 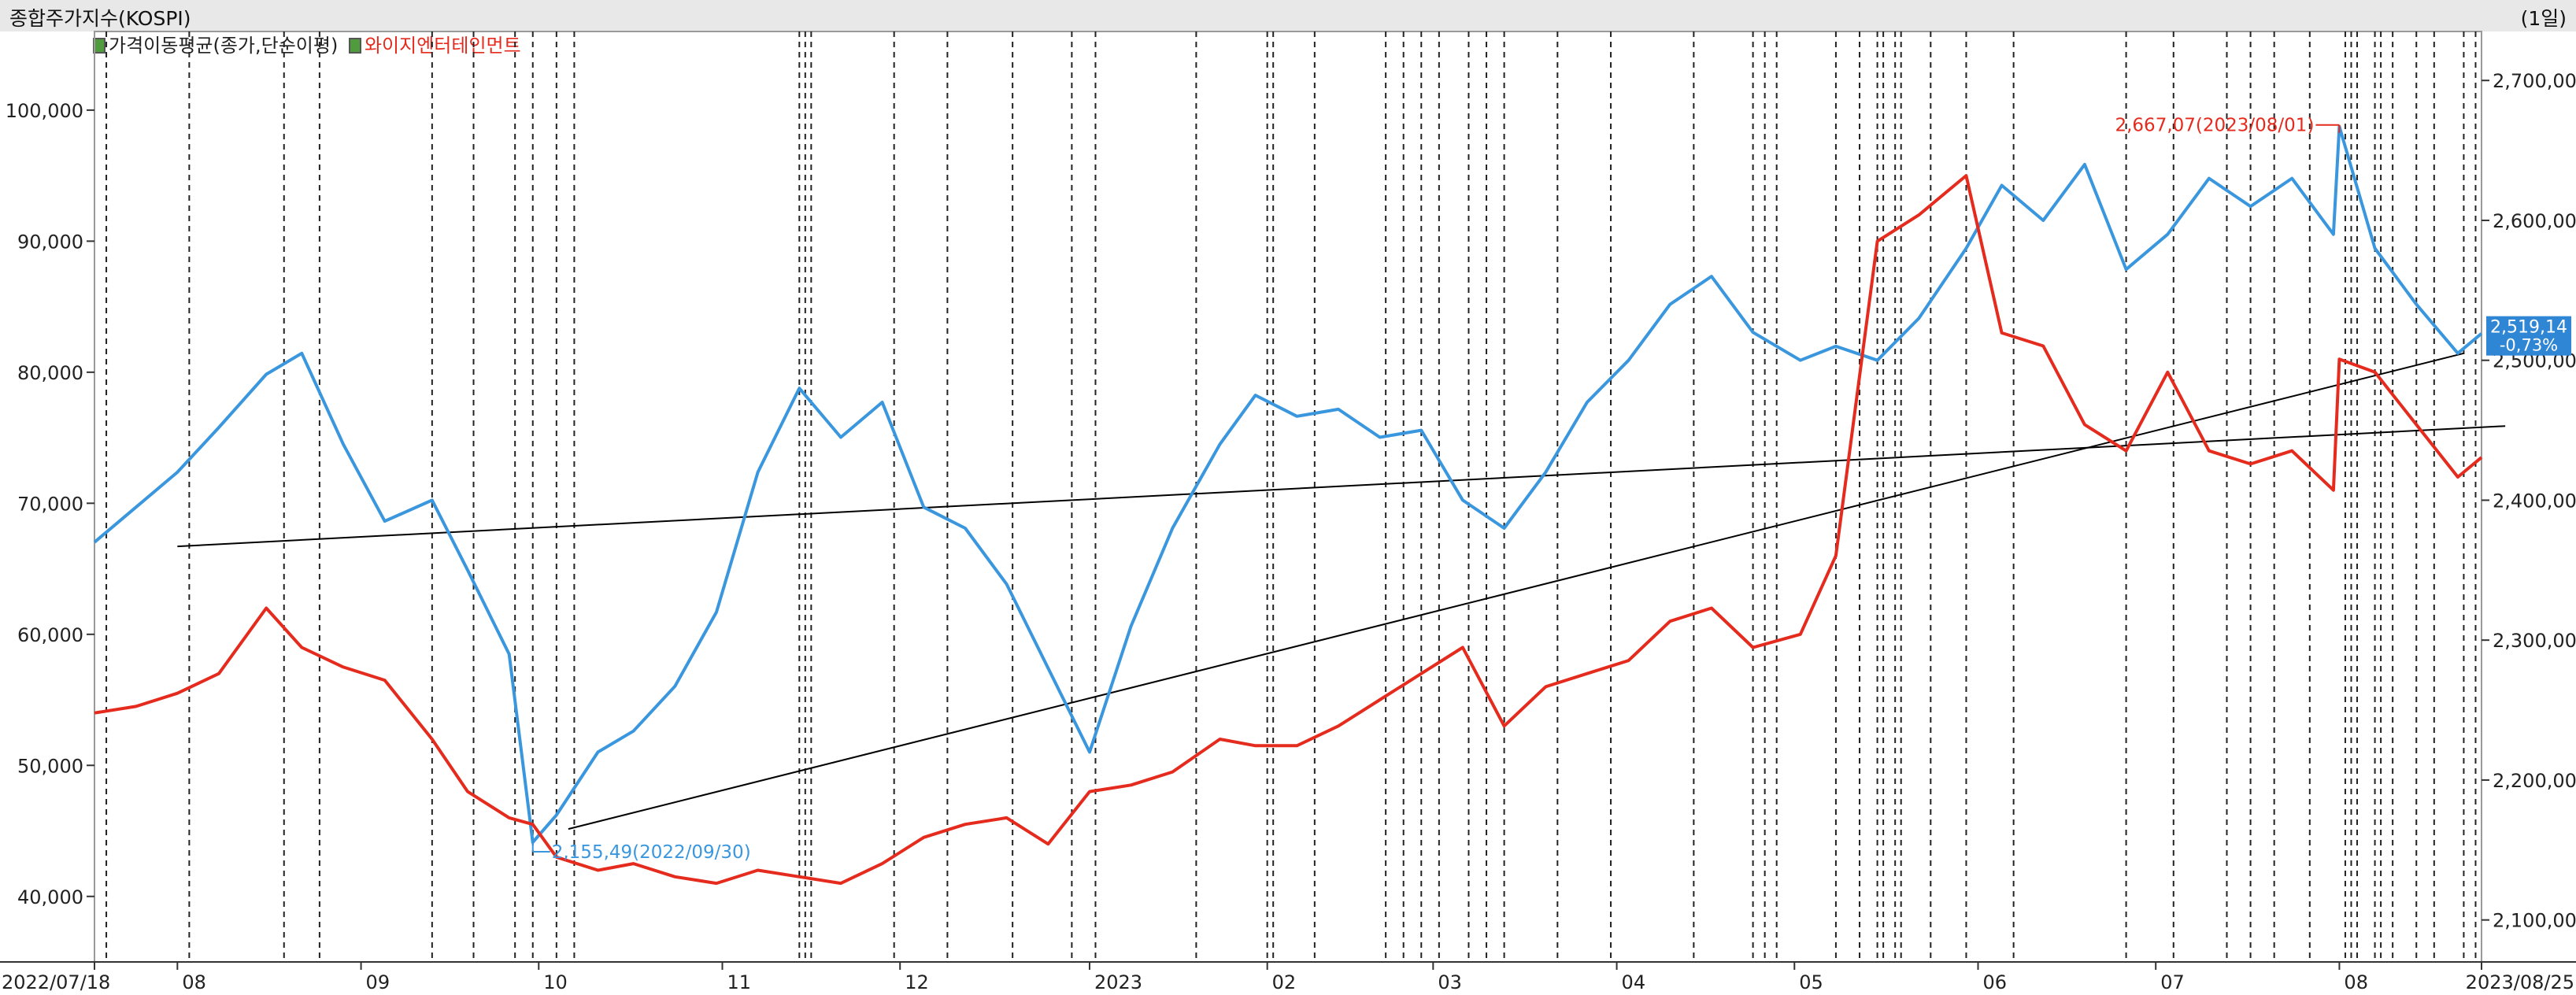 What do you see at coordinates (56, 982) in the screenshot?
I see `x-tick-label: 2022/07/18` at bounding box center [56, 982].